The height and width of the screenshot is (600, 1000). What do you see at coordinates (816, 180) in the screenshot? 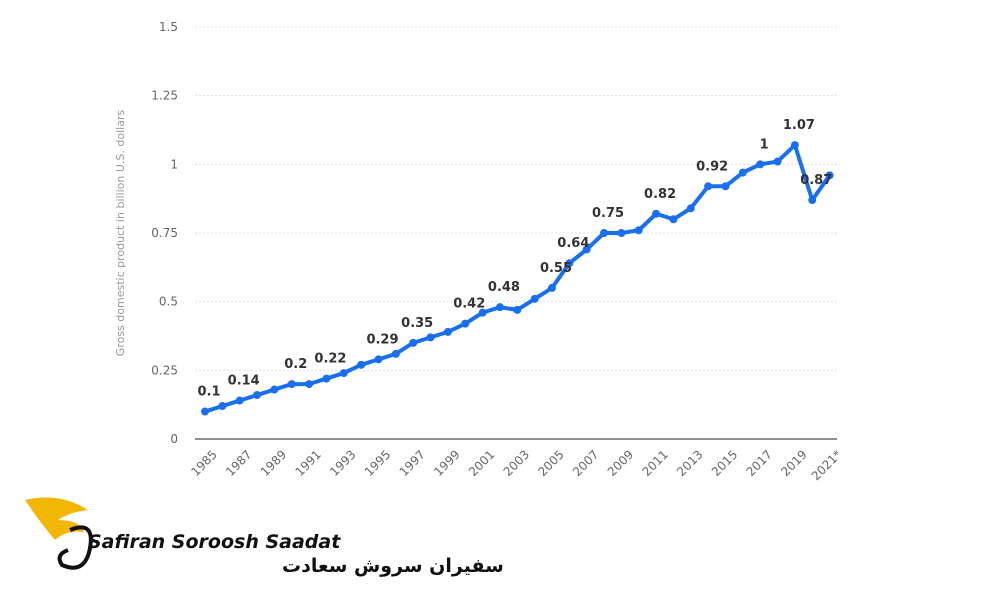
I see `value-label: 0.87` at bounding box center [816, 180].